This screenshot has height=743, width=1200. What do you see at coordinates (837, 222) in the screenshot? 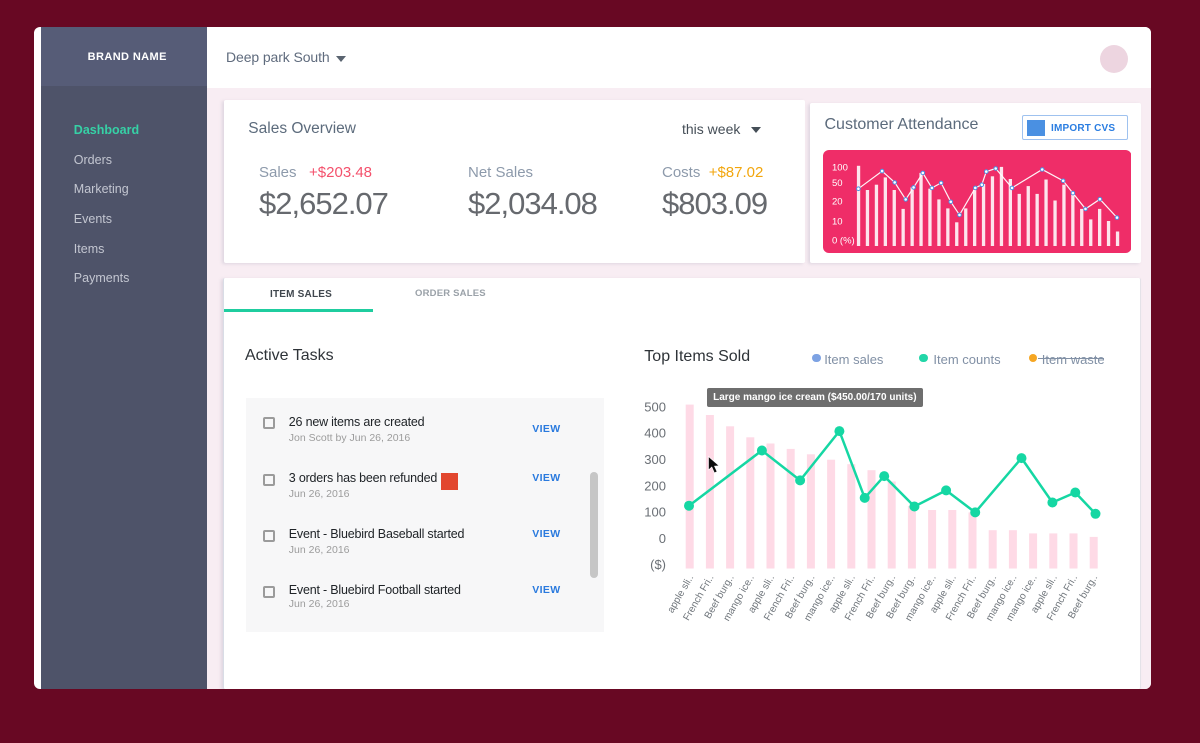
I see `svg-text: 10` at bounding box center [837, 222].